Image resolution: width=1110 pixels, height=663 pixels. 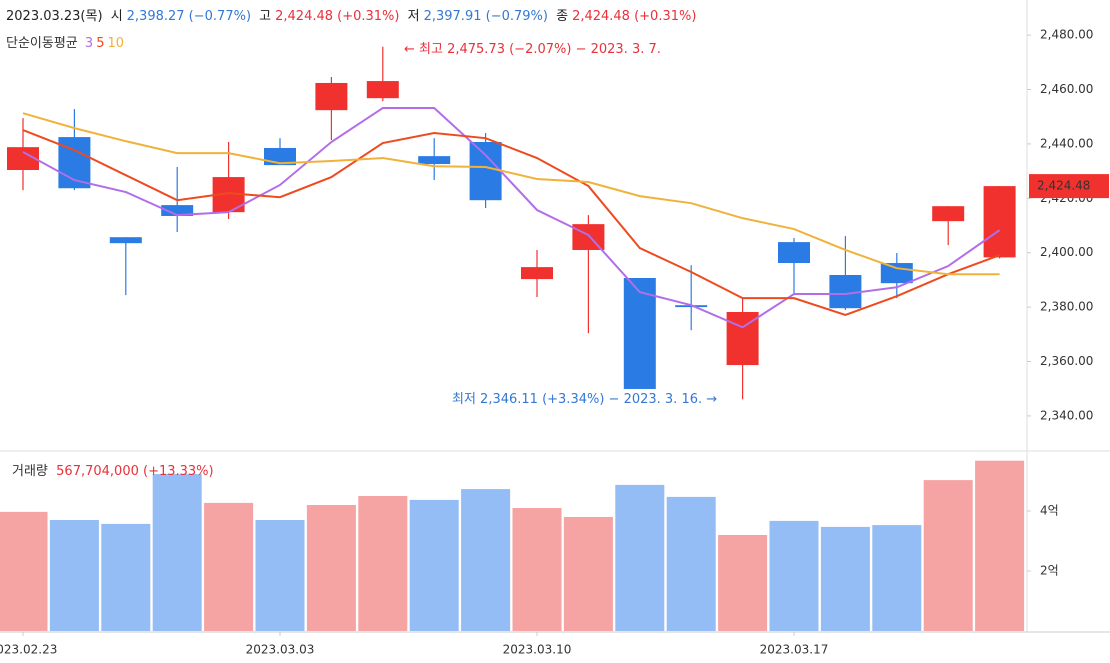 What do you see at coordinates (1063, 186) in the screenshot?
I see `current-price-label: 2,424.48` at bounding box center [1063, 186].